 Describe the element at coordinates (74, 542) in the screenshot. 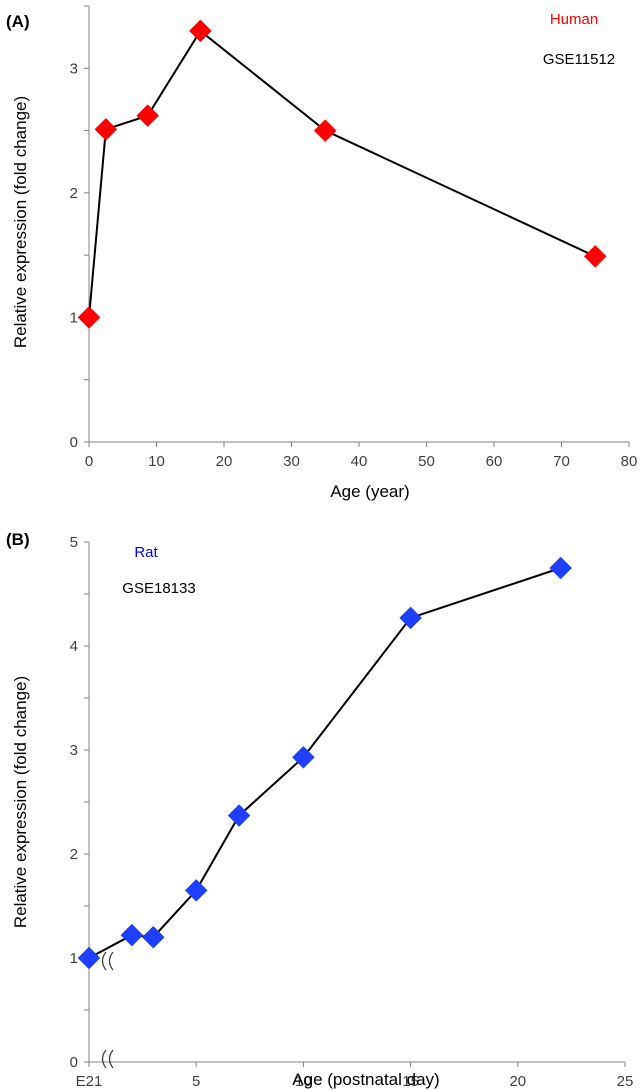

I see `panel-b-y-tick-label: 5` at that location.